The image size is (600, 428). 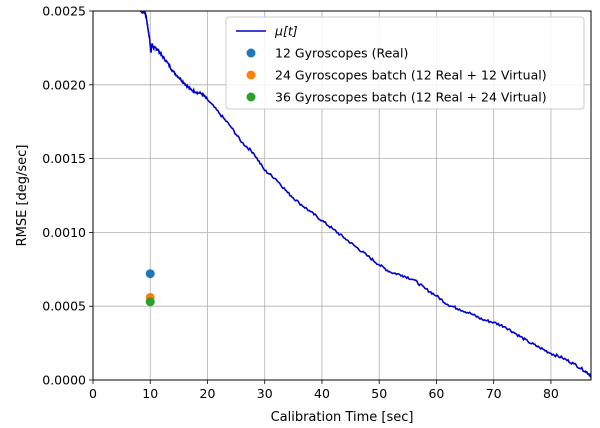 I want to click on x-tick-label: 70, so click(x=494, y=393).